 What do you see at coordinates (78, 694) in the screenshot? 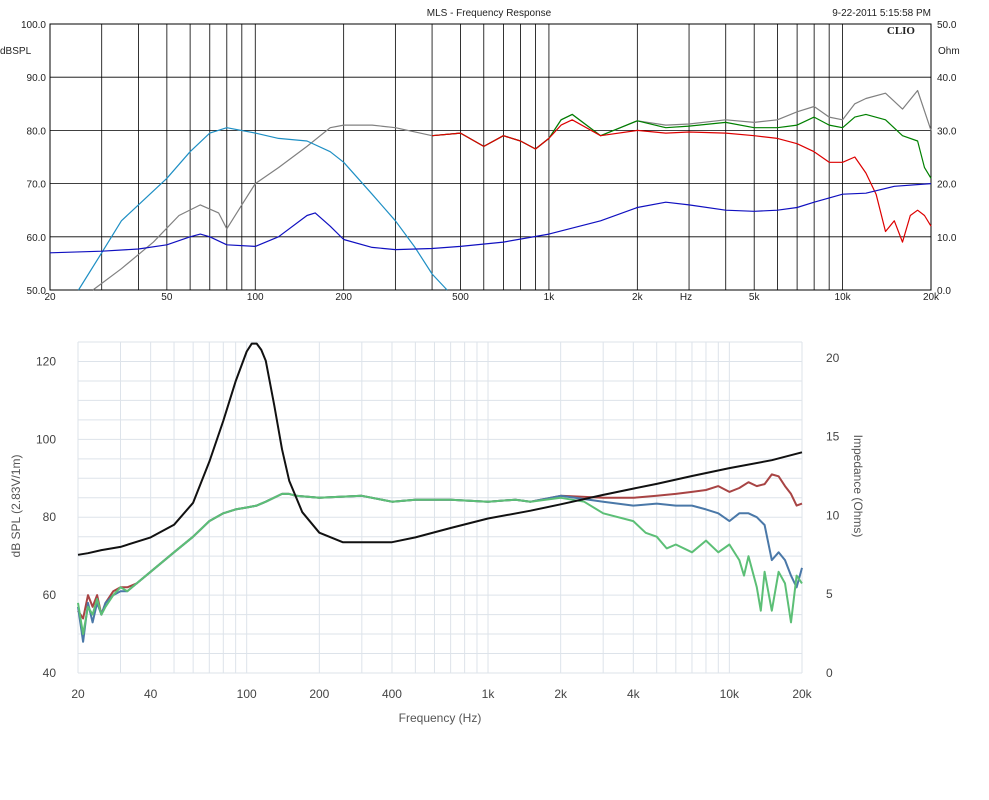
I see `chart2-x-tick-label: 20` at bounding box center [78, 694].